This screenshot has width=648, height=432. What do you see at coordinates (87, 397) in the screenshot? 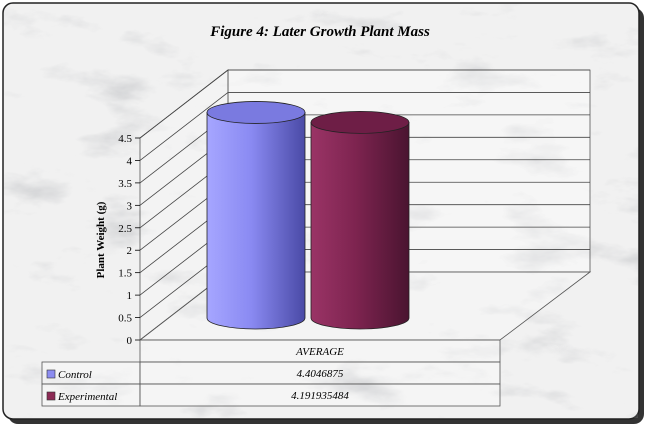
I see `legend-label-experimental: Experimental` at bounding box center [87, 397].